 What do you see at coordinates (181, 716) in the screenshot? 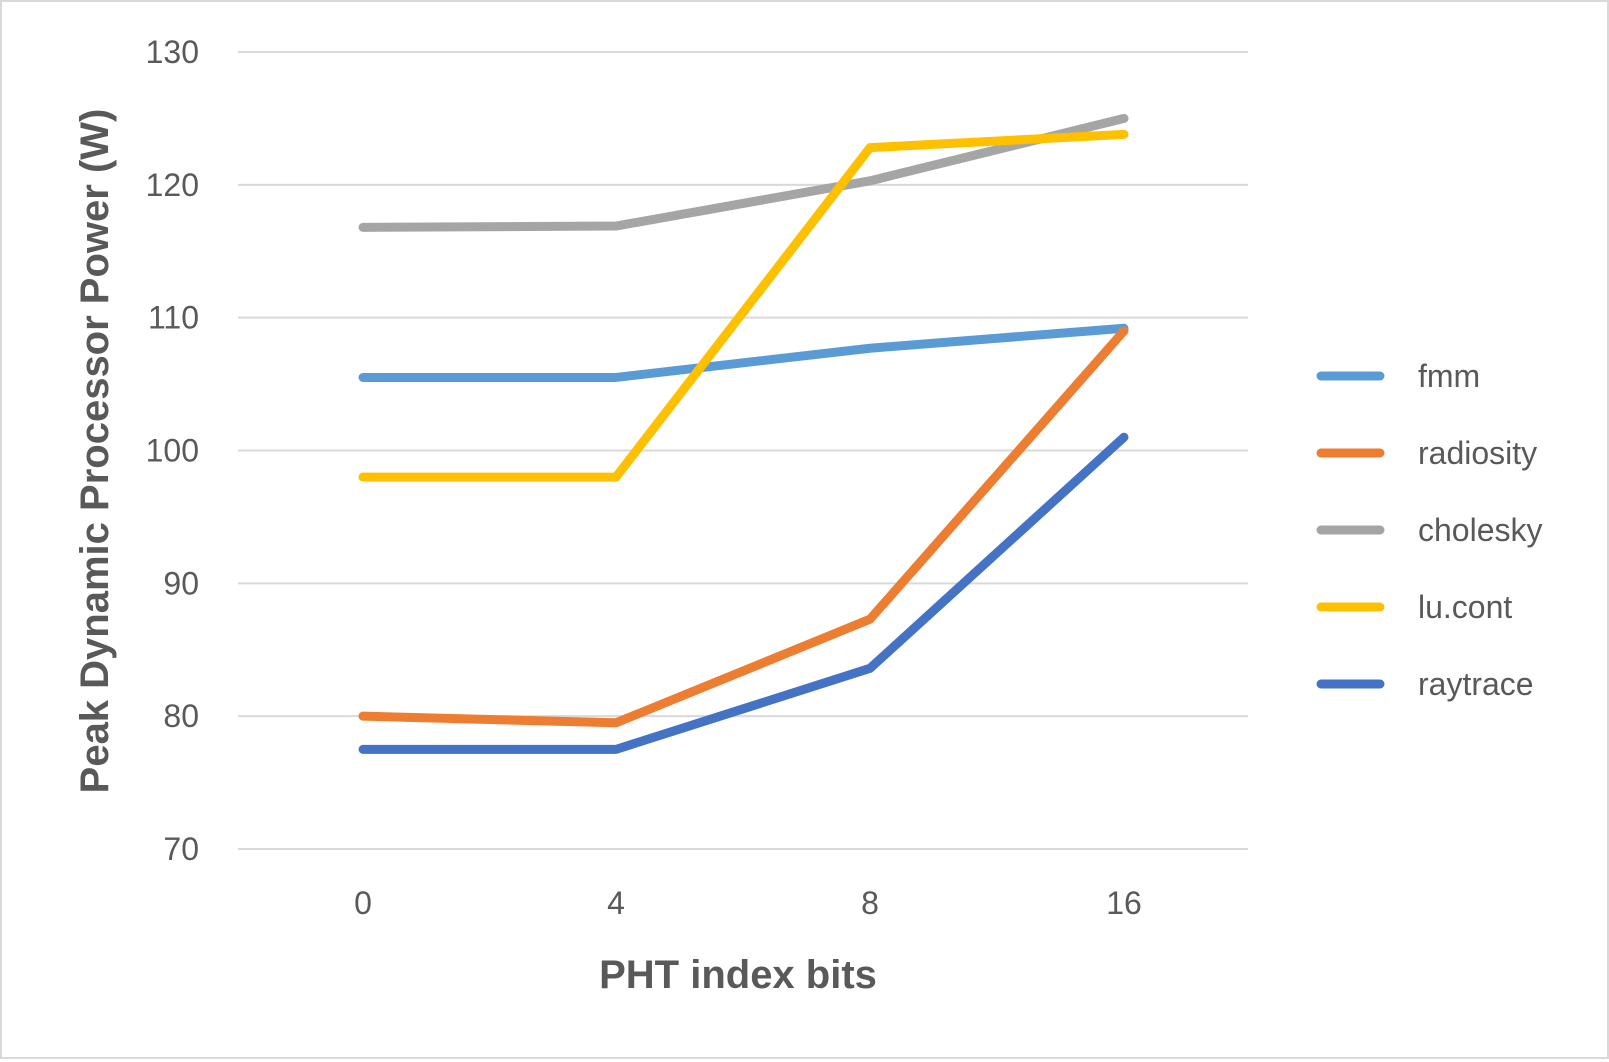
I see `y-tick-label: 80` at bounding box center [181, 716].